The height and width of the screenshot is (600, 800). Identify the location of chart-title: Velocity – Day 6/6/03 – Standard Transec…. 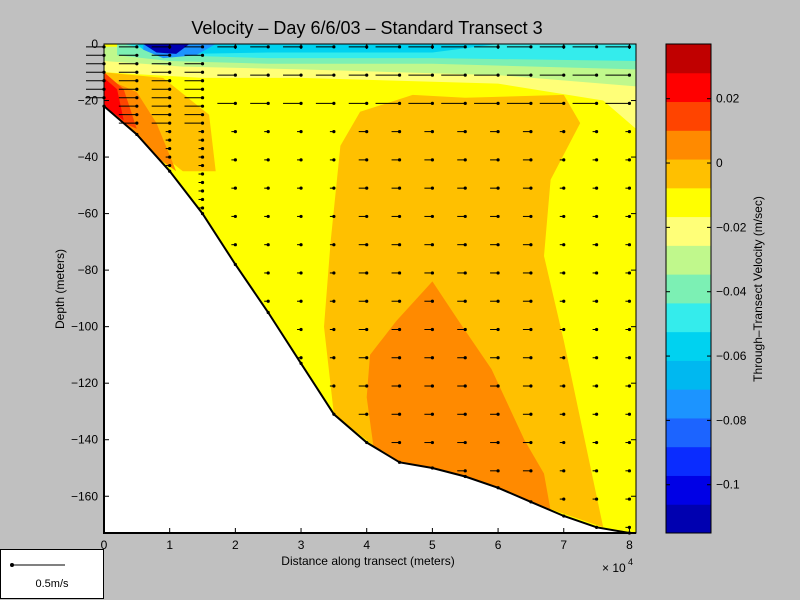
(366, 28).